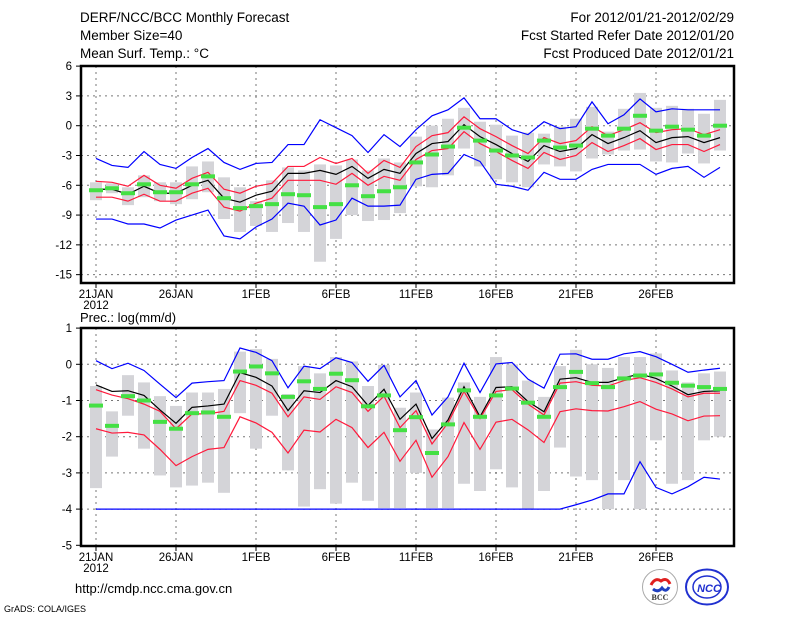 The height and width of the screenshot is (618, 800). What do you see at coordinates (69, 67) in the screenshot?
I see `y-tick-label: 6` at bounding box center [69, 67].